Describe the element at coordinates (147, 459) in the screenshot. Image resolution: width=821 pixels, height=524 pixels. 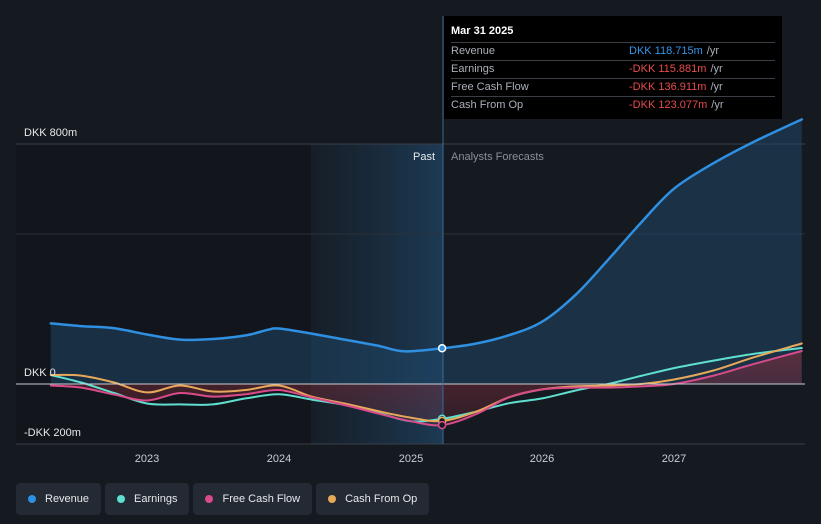
I see `x-tick-2023: 2023` at that location.